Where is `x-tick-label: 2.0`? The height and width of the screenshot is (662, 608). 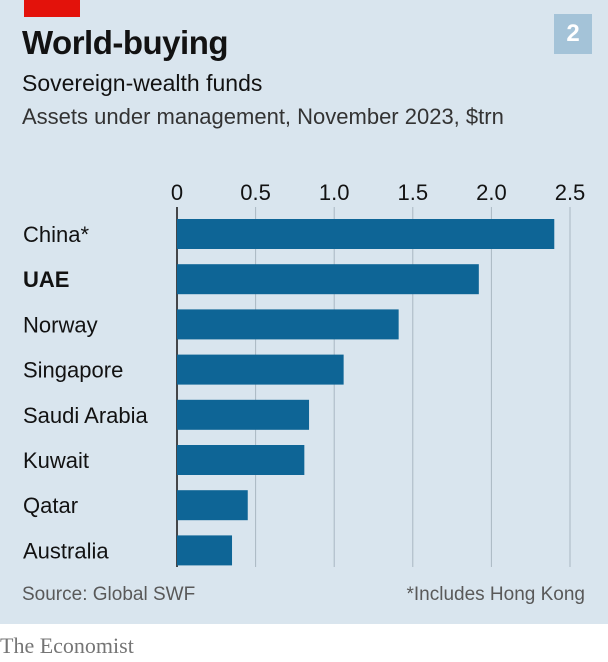
x-tick-label: 2.0 is located at coordinates (491, 192).